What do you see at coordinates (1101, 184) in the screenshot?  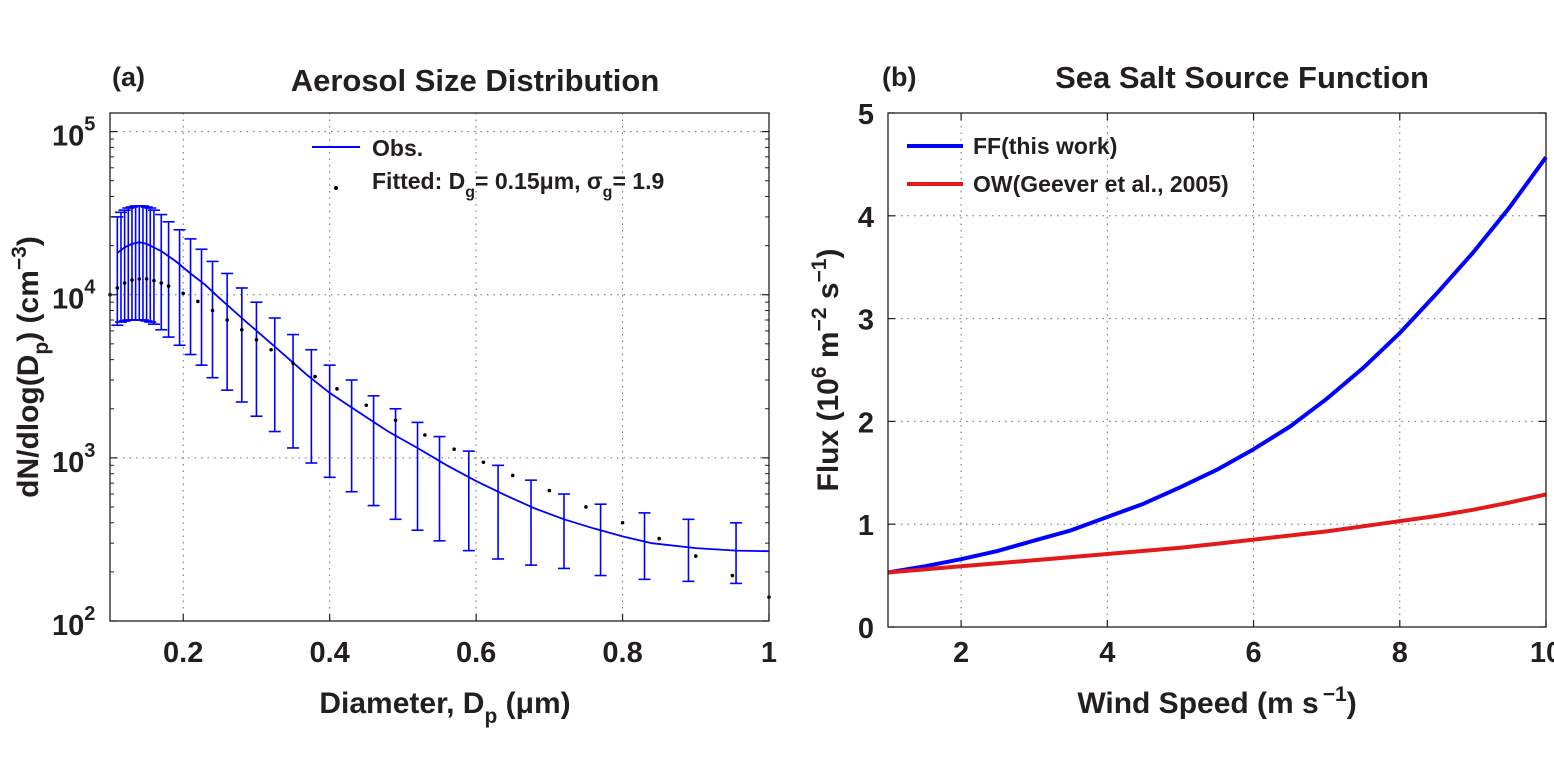 I see `legend-ow-label: OW(Geever et al., 2005)` at bounding box center [1101, 184].